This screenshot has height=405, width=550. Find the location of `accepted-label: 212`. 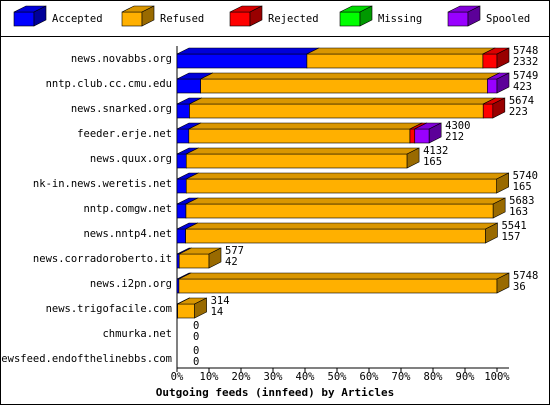

accepted-label: 212 is located at coordinates (454, 137).